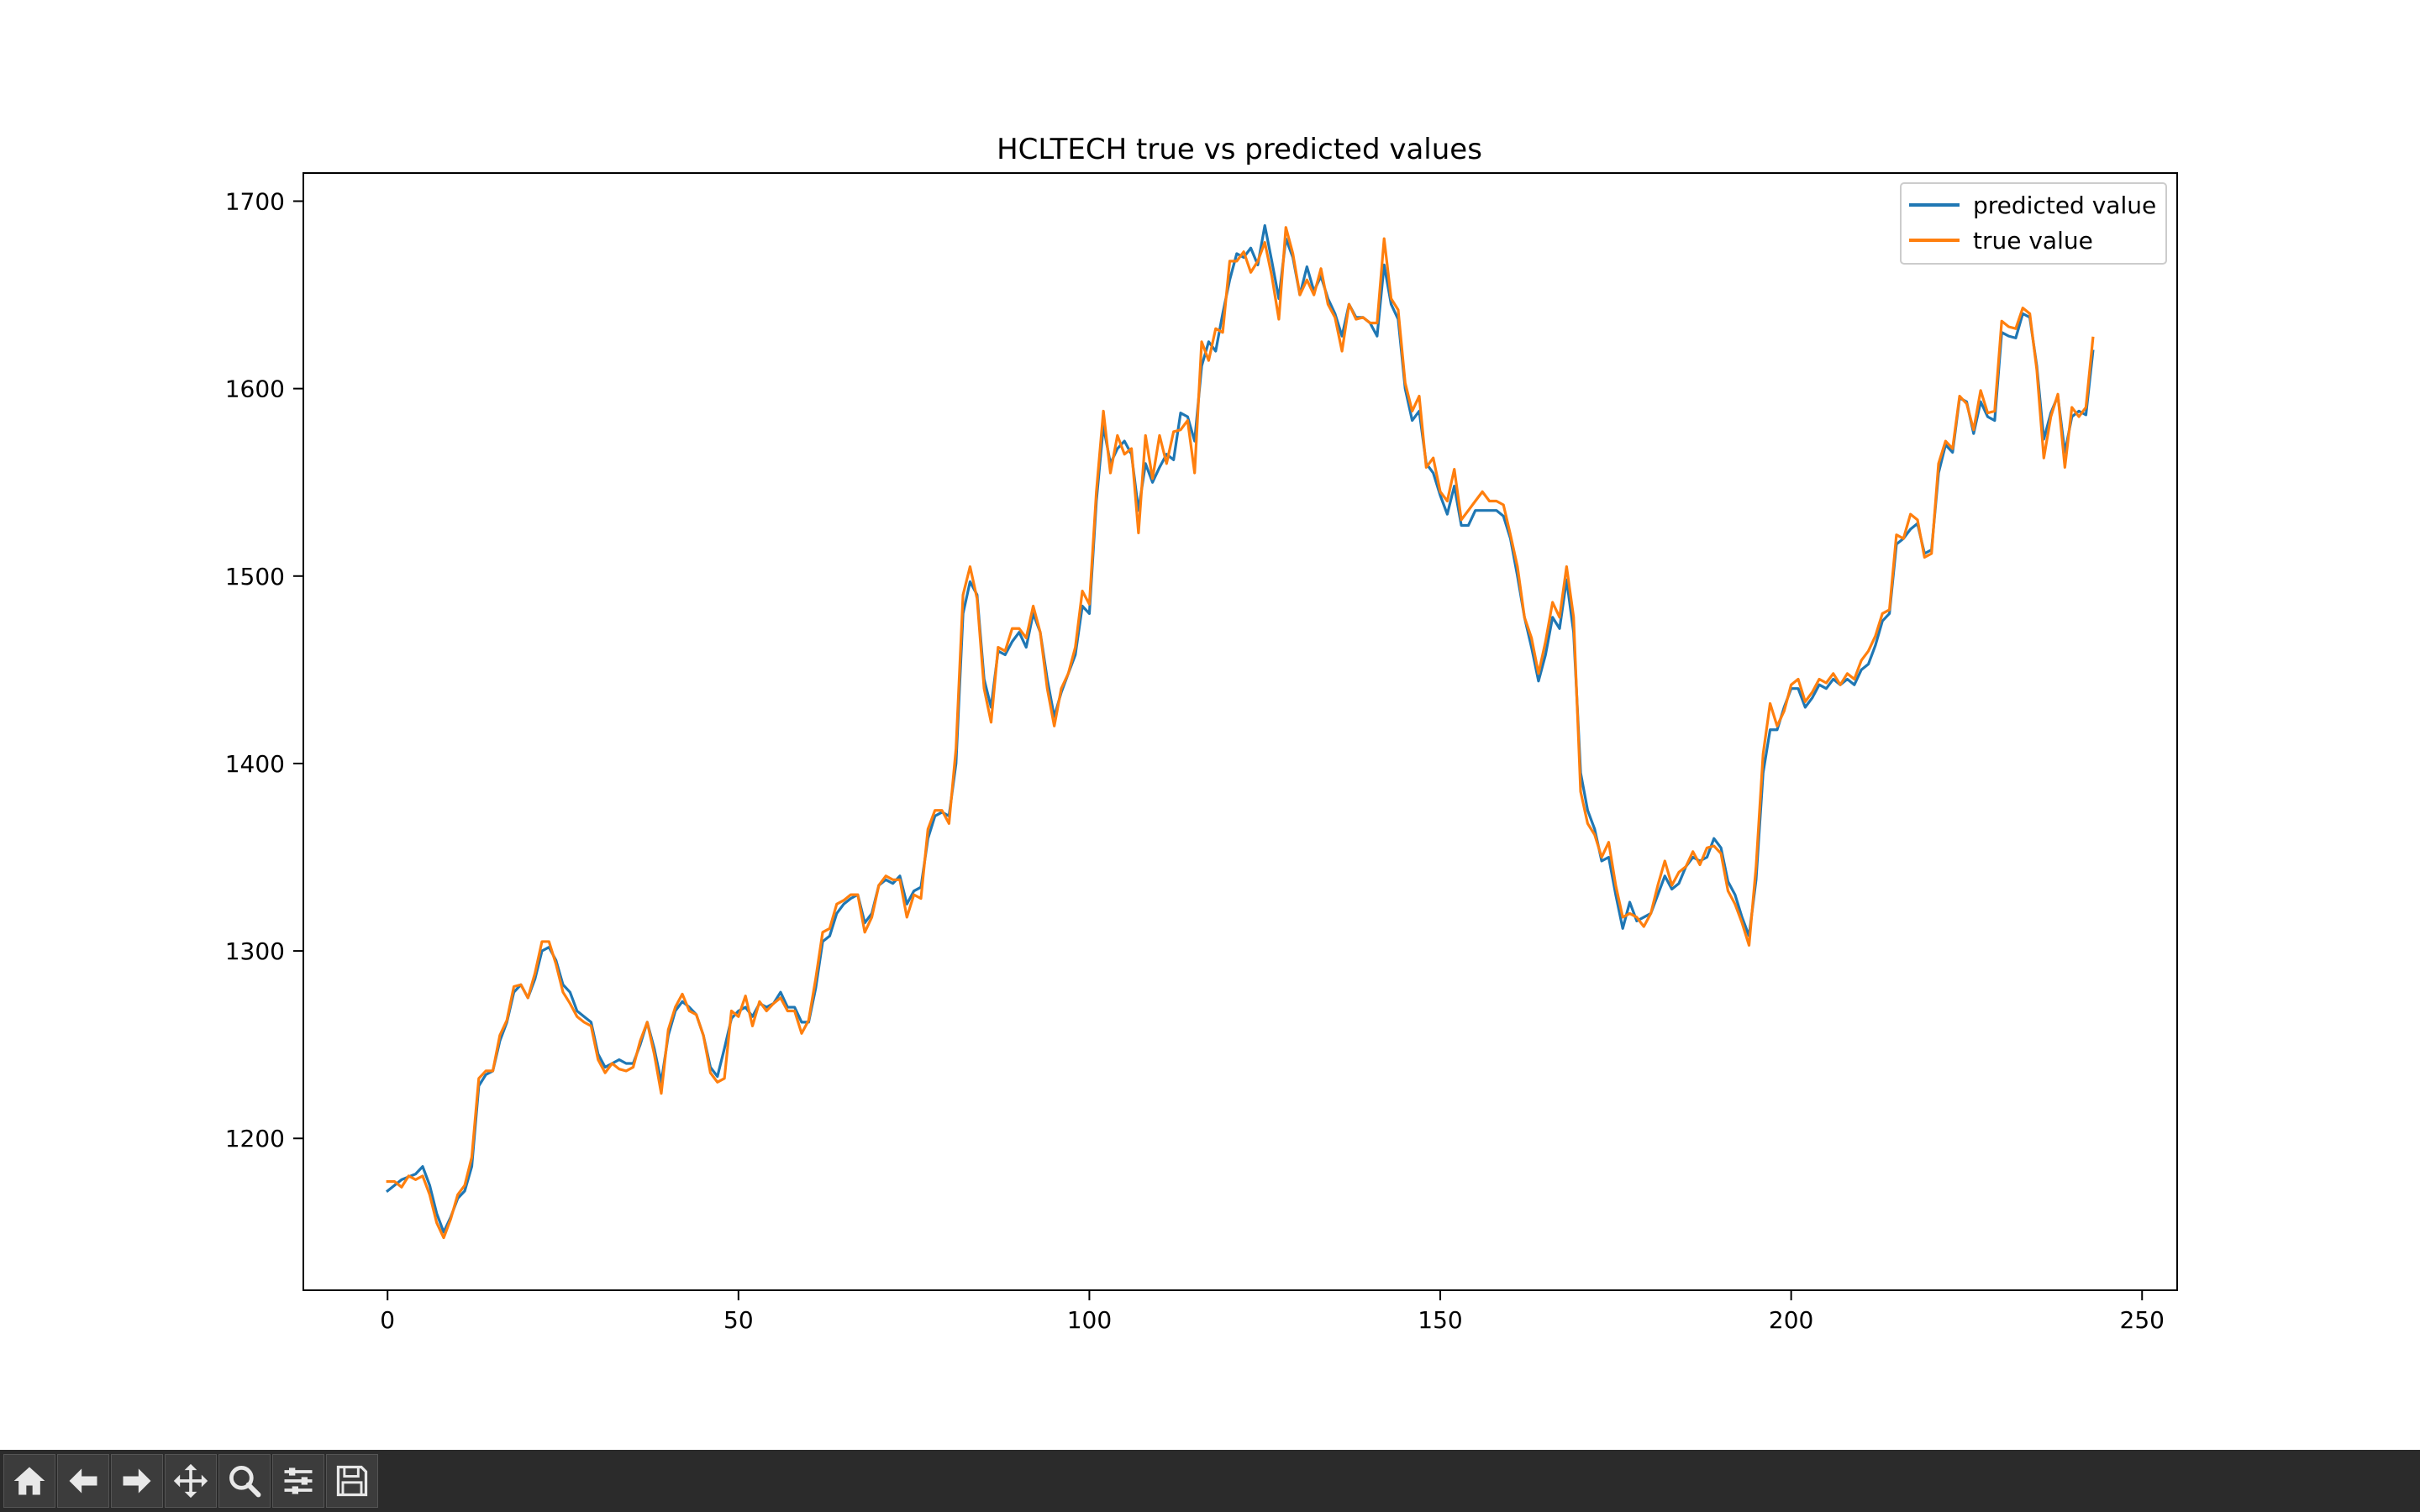  I want to click on back-button, so click(83, 1481).